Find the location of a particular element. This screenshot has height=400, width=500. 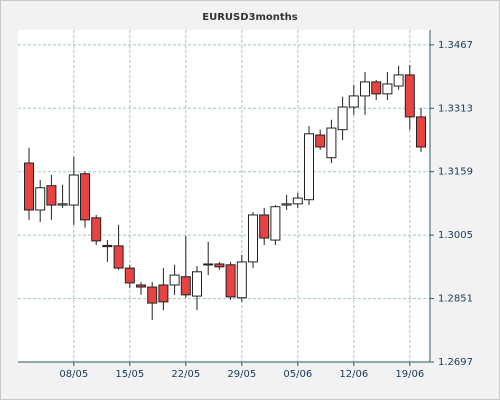

x-tick-label: 05/06 is located at coordinates (297, 374).